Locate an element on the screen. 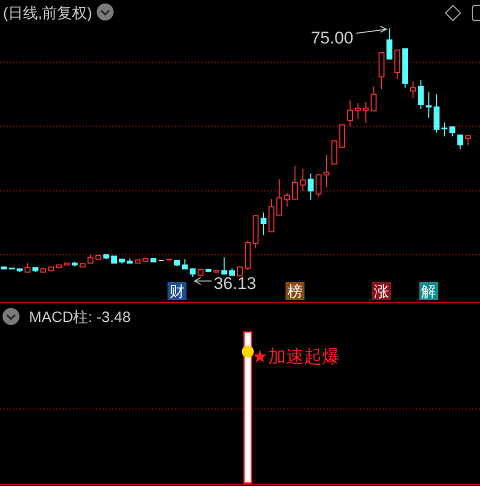 This screenshot has height=486, width=480. badge: 财 is located at coordinates (177, 291).